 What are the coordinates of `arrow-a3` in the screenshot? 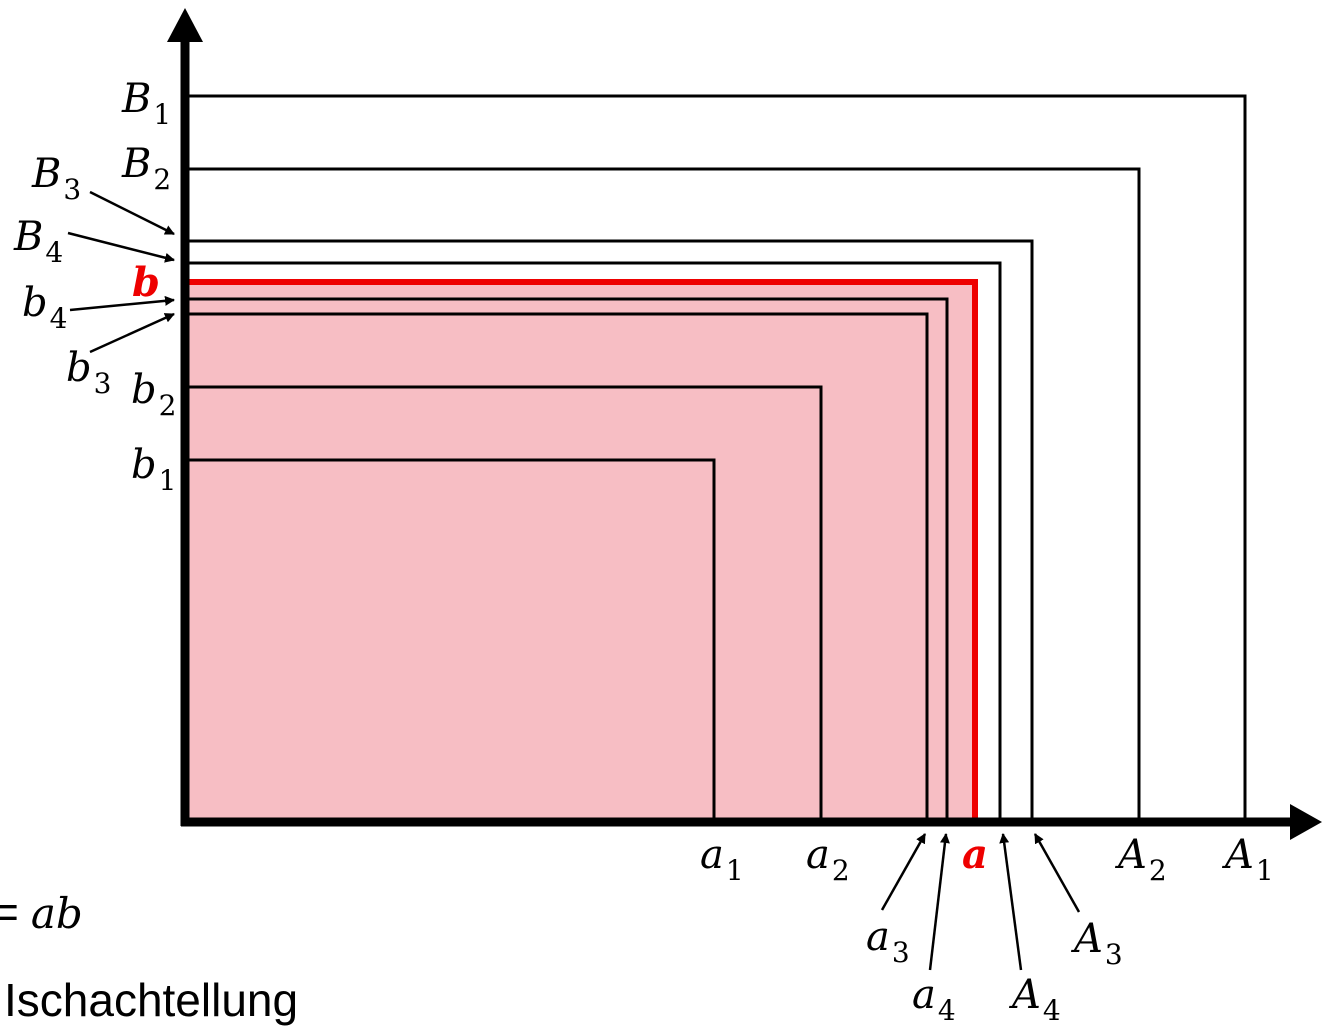 It's located at (903, 872).